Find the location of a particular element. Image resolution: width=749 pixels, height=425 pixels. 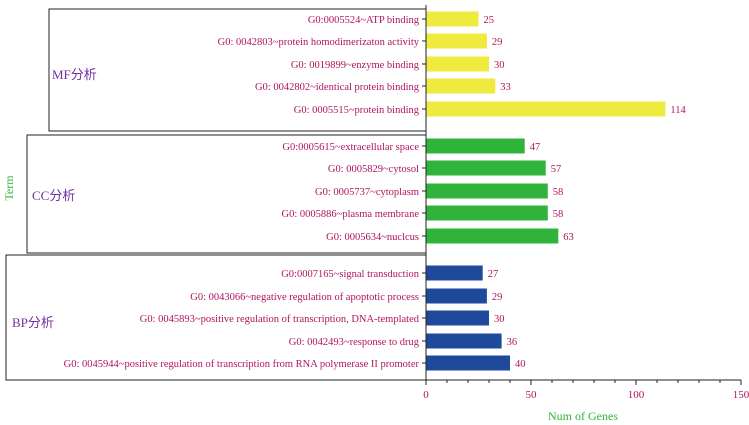

x-tick-label: 0 is located at coordinates (426, 395).